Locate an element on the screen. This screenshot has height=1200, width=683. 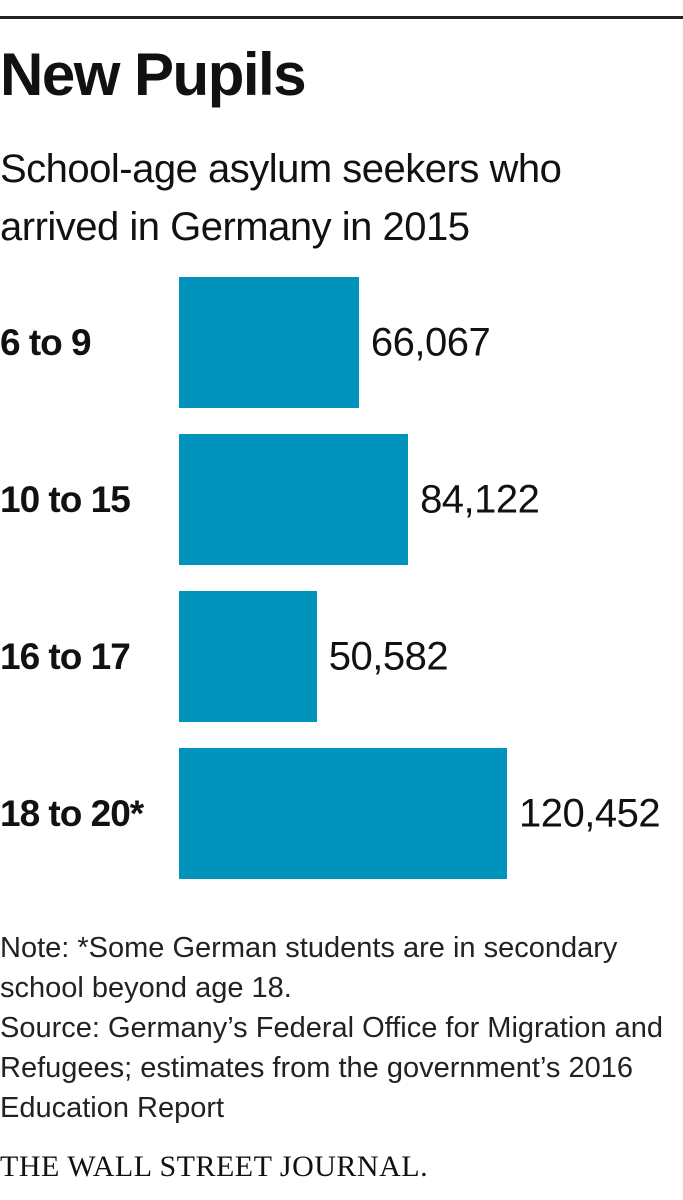
credit: THE WALL STREET JOURNAL. is located at coordinates (214, 1166).